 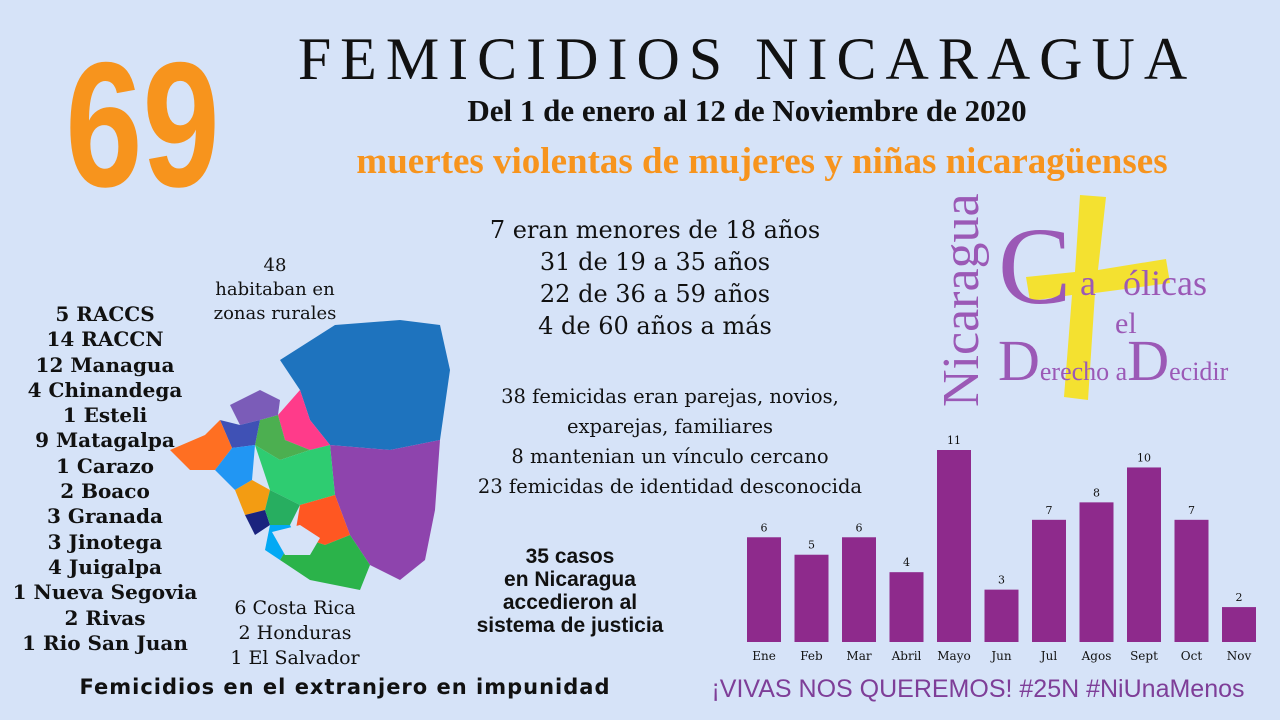 What do you see at coordinates (105, 642) in the screenshot?
I see `department-item: 1 Rio San Juan` at bounding box center [105, 642].